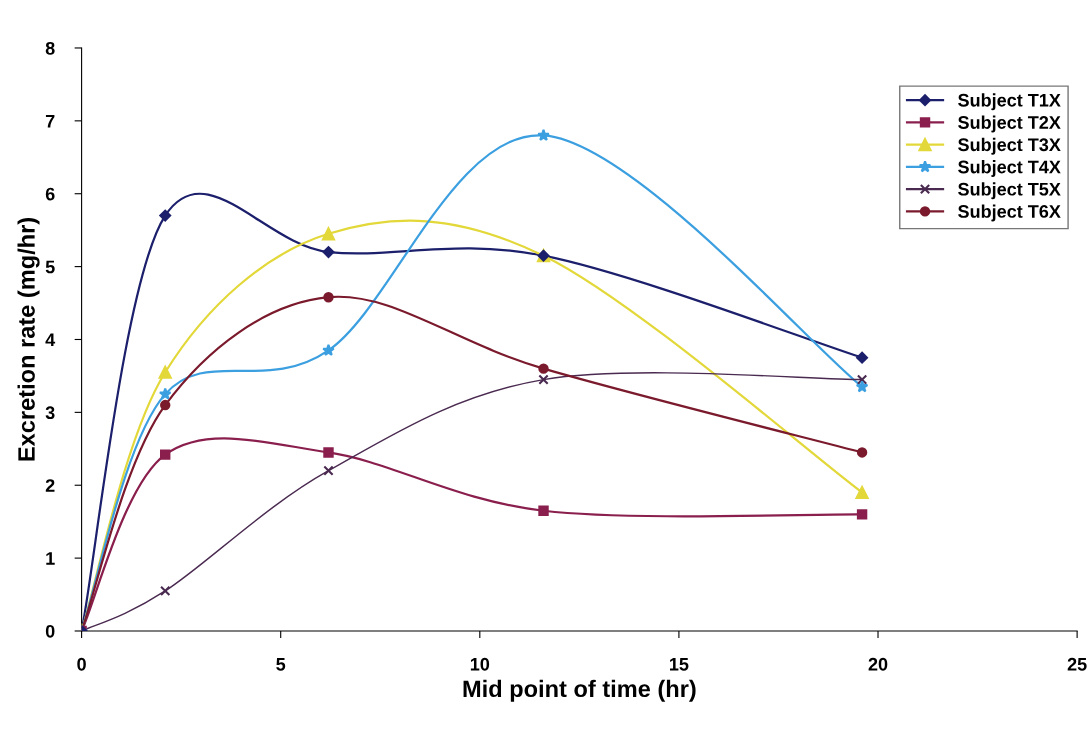 The image size is (1088, 738). What do you see at coordinates (1009, 191) in the screenshot?
I see `legend-label: Subject T5X` at bounding box center [1009, 191].